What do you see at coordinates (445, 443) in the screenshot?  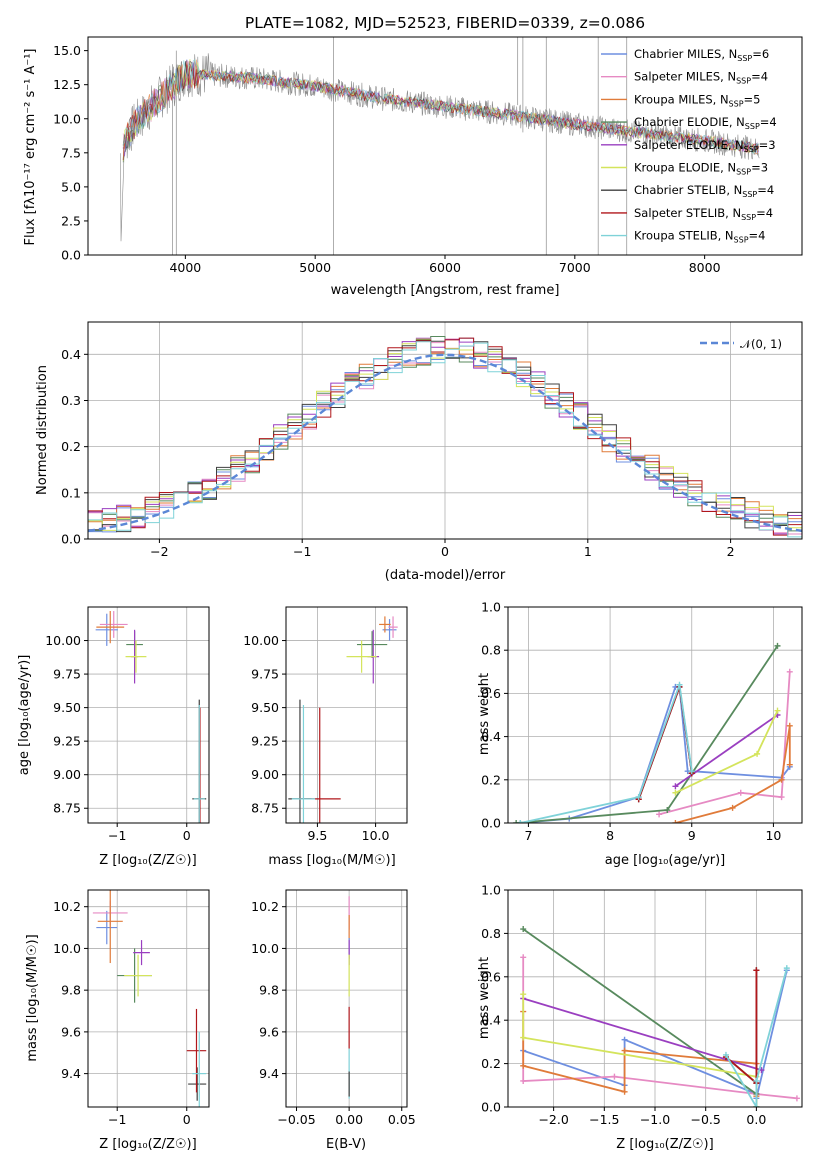 I see `normal-distribution-curve` at bounding box center [445, 443].